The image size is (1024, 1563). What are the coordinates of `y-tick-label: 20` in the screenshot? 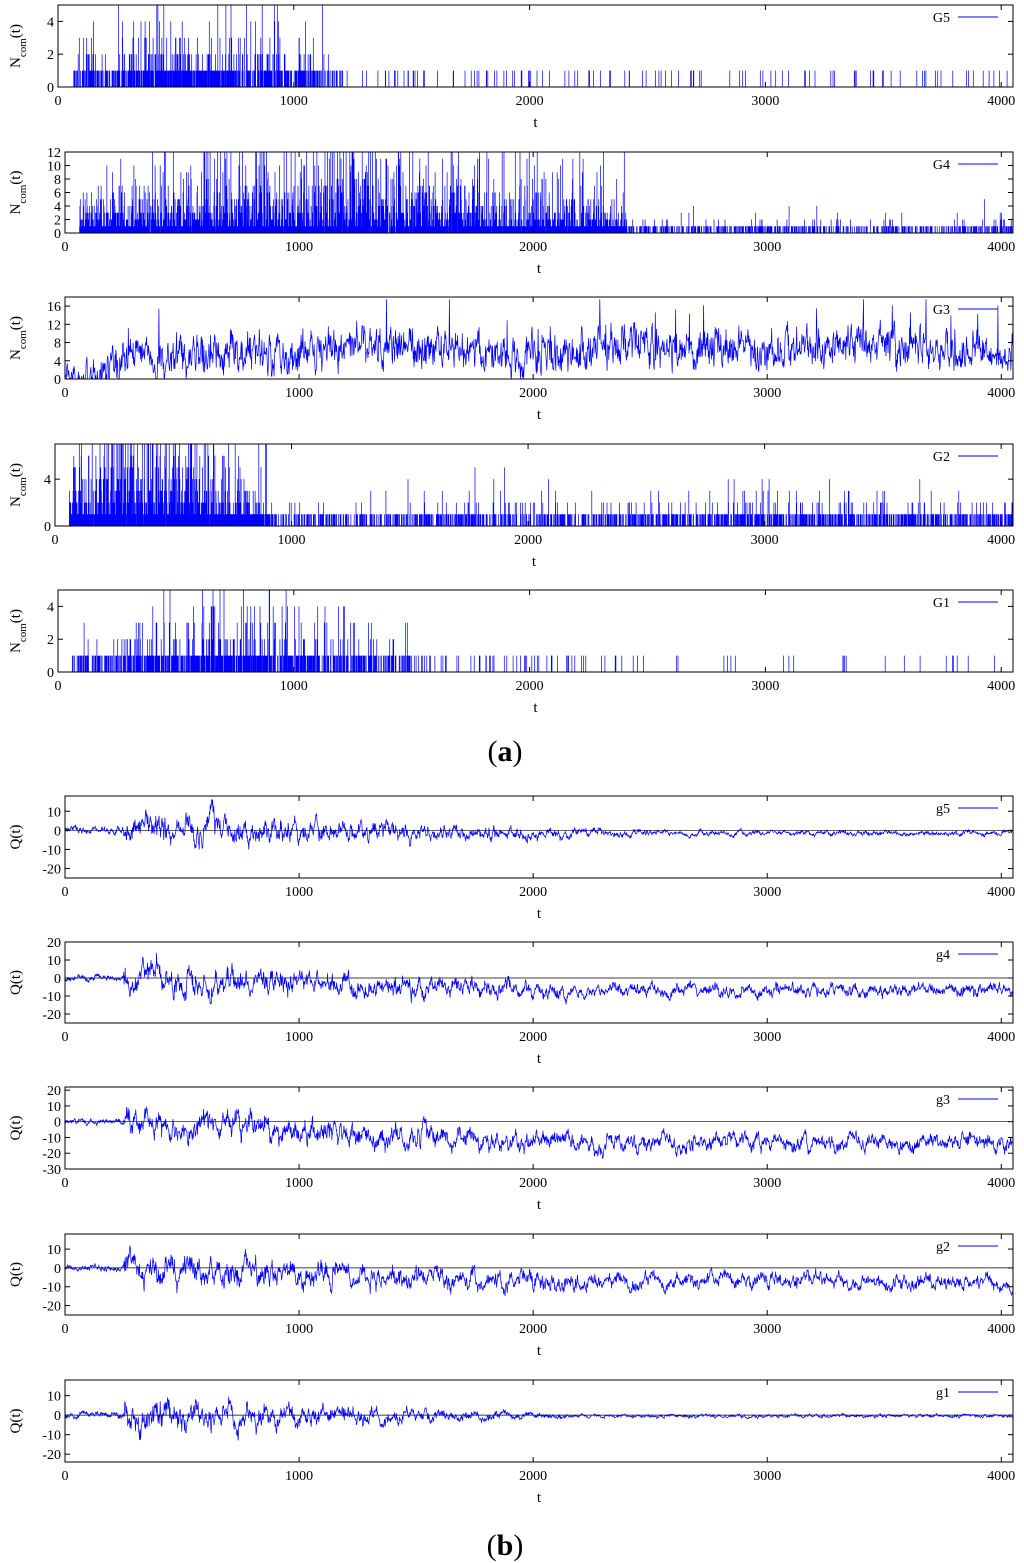 It's located at (54, 1091).